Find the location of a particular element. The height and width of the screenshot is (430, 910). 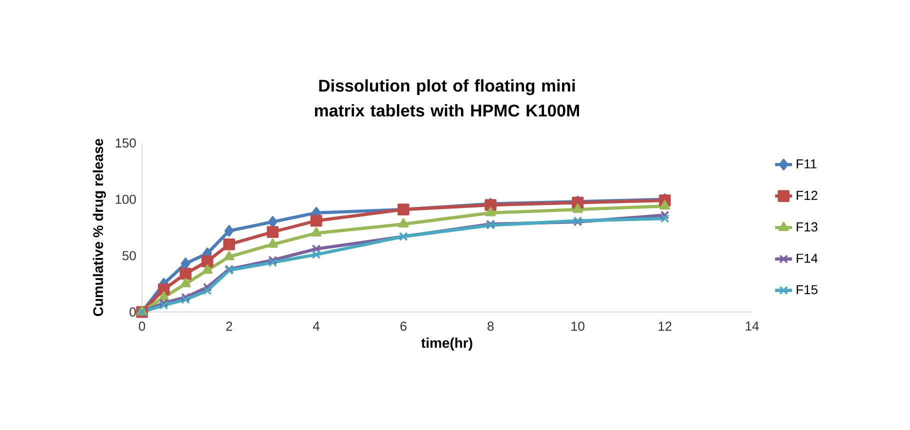

x-tick-label: 6 is located at coordinates (403, 326).